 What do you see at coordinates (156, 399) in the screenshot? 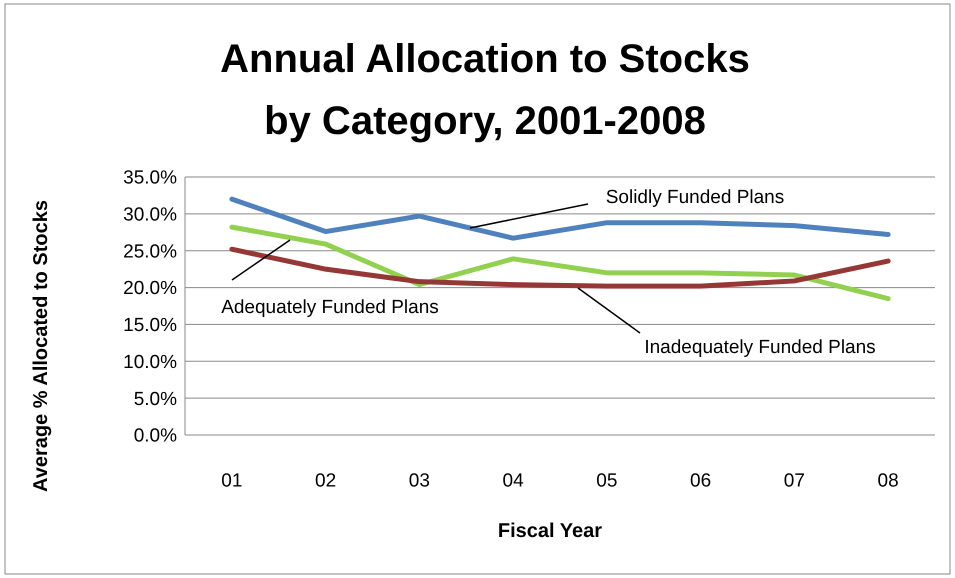
I see `y-tick-label: 5.0%` at bounding box center [156, 399].